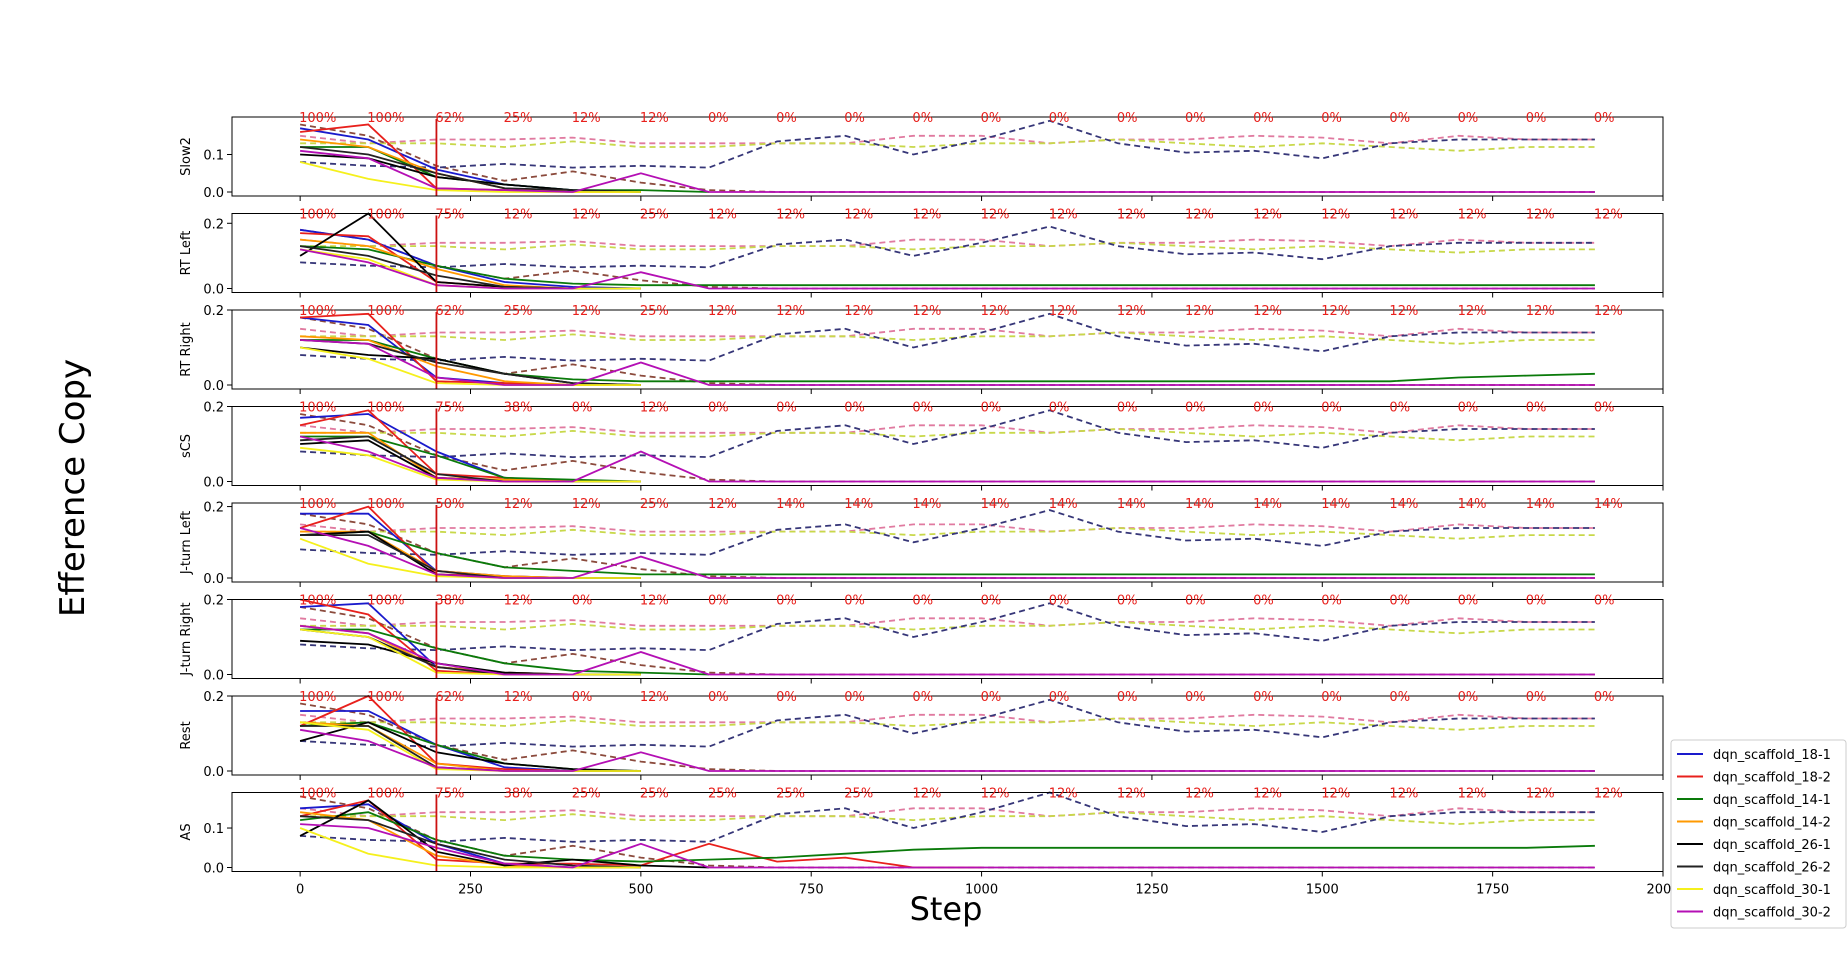 The image size is (1848, 974). Describe the element at coordinates (1772, 778) in the screenshot. I see `legend-entry: dqn_scaffold_18-2` at that location.